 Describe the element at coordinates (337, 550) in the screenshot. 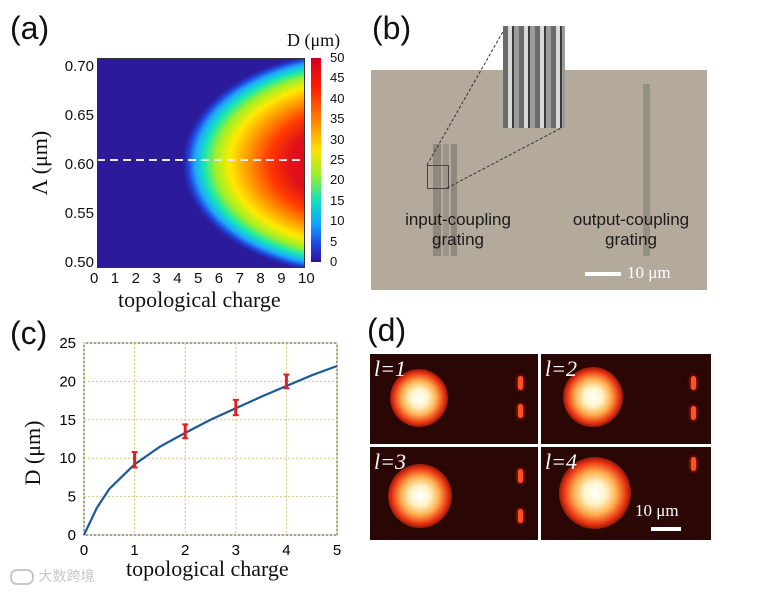

I see `x-tick-label: 5` at that location.